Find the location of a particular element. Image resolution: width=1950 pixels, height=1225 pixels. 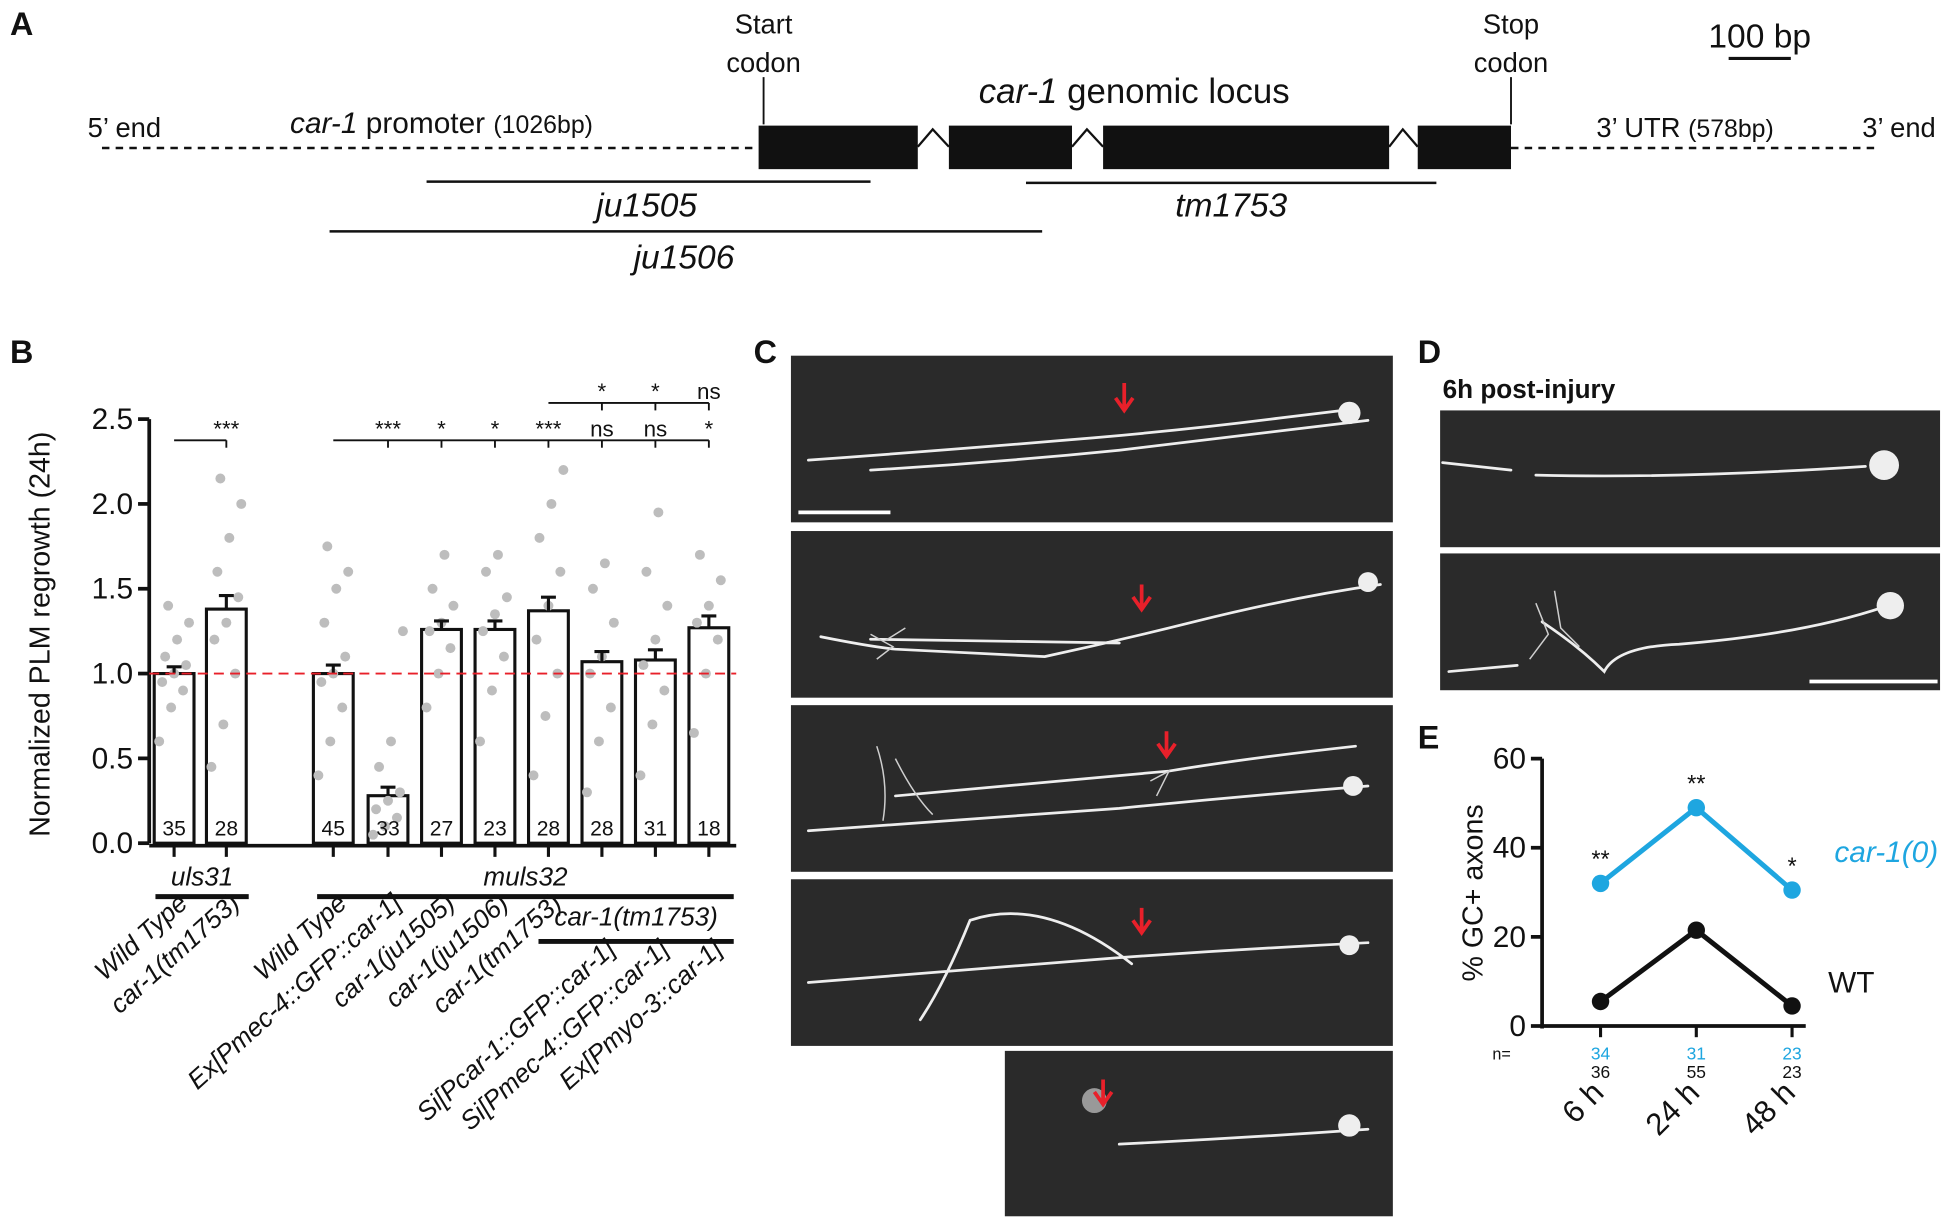

introns is located at coordinates (1167, 137).